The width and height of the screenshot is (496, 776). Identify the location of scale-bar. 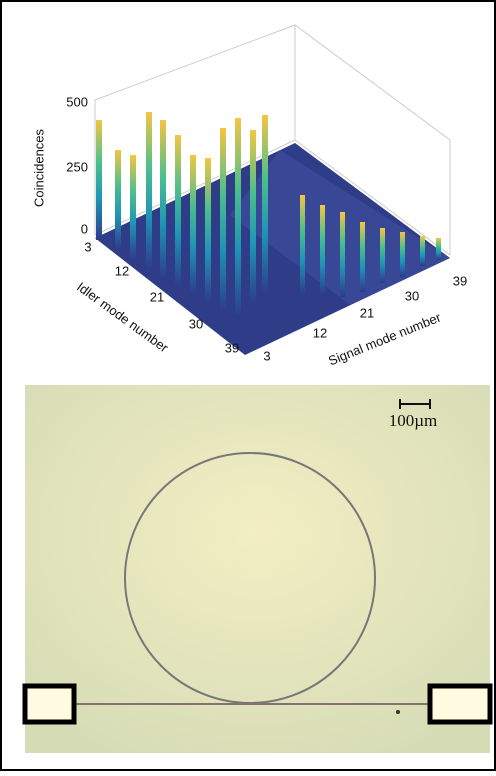
(415, 404).